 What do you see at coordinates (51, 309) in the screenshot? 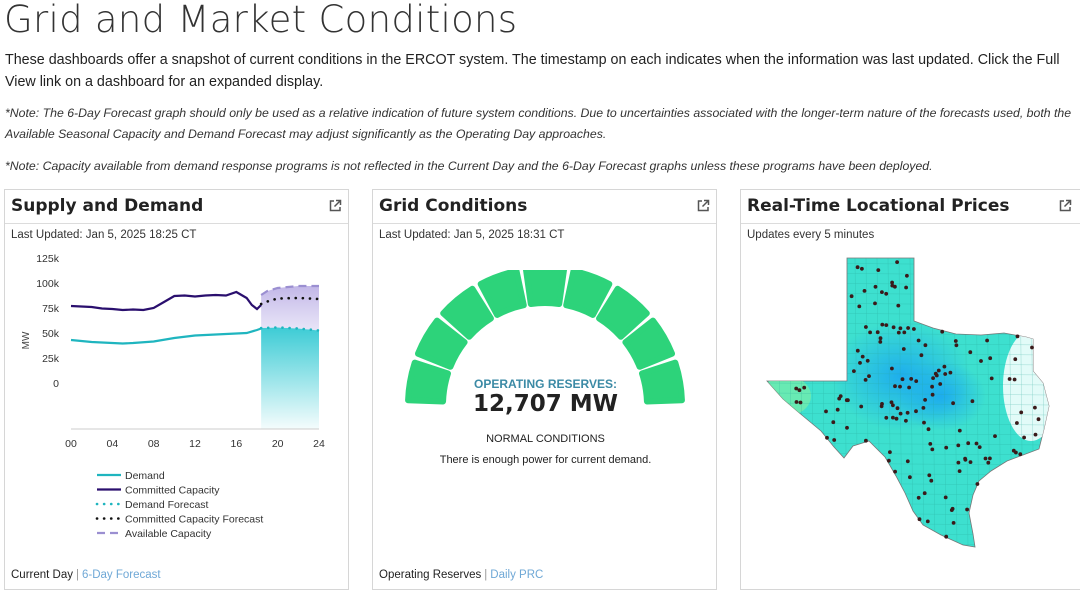
I see `y-tick-label: 75k` at bounding box center [51, 309].